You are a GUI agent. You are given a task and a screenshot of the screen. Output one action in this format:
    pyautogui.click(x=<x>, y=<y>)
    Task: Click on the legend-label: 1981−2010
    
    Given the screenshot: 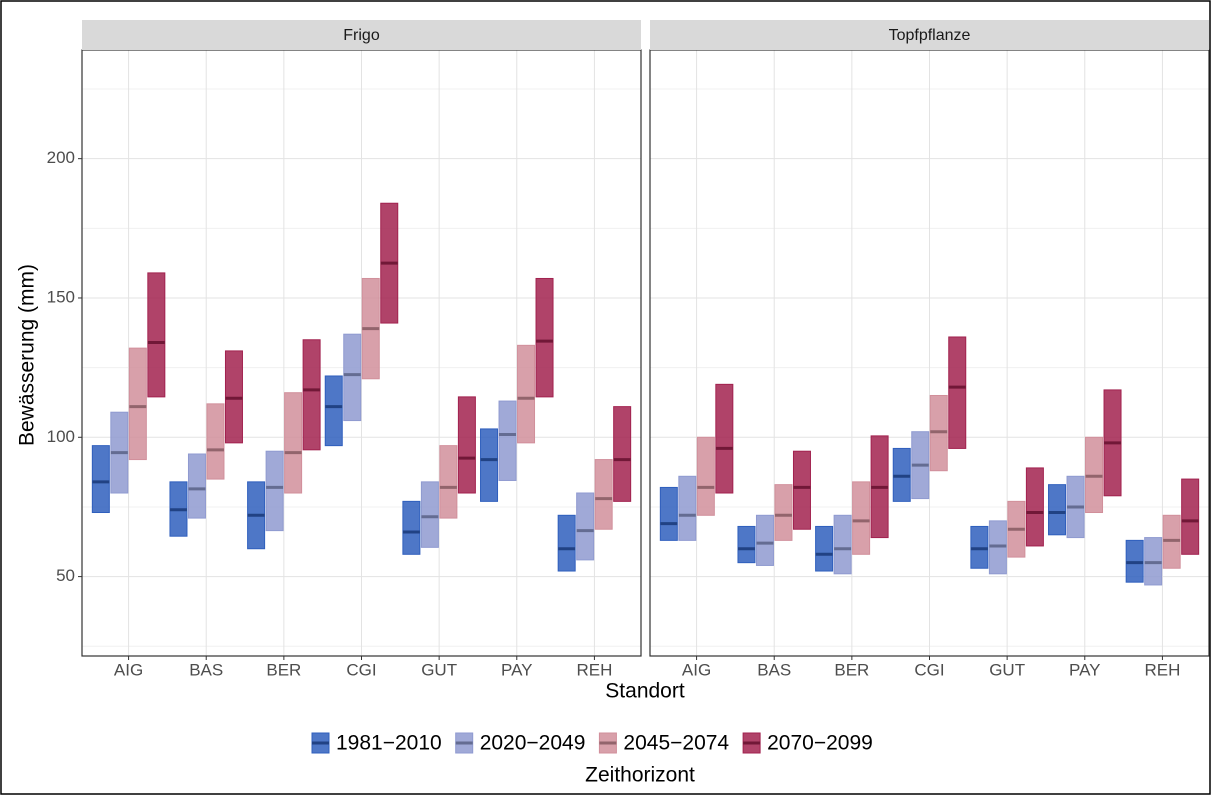 What is the action you would take?
    pyautogui.click(x=389, y=743)
    